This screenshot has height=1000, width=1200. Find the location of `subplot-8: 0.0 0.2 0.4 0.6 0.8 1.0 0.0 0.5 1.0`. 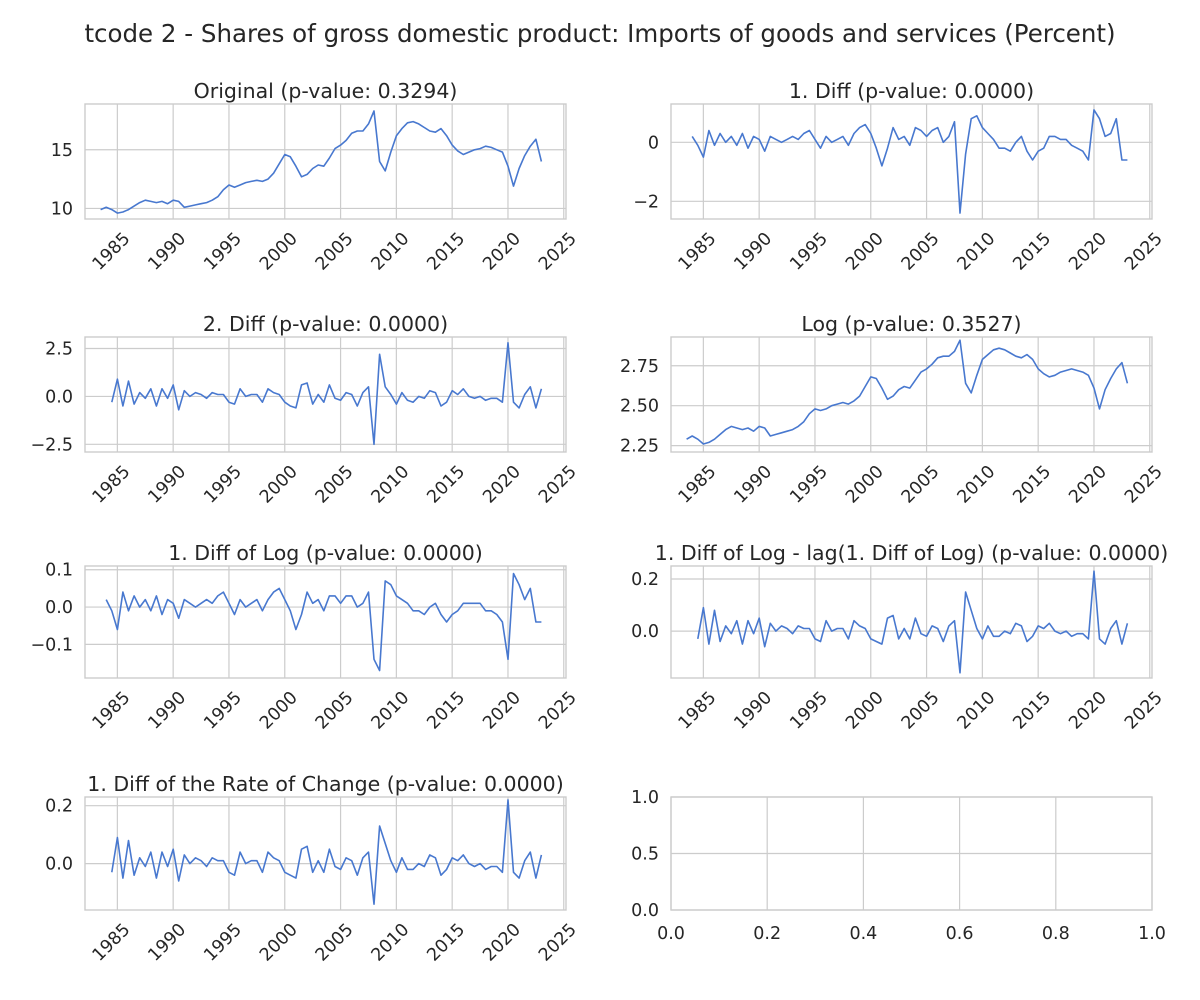

subplot-8: 0.0 0.2 0.4 0.6 0.8 1.0 0.0 0.5 1.0 is located at coordinates (898, 866).